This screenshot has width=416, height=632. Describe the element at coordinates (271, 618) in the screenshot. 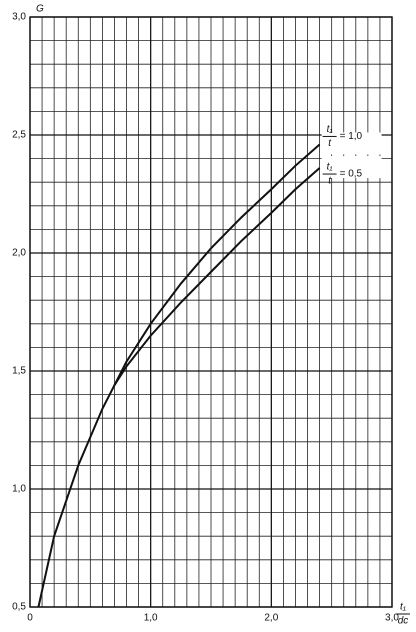

I see `x-tick-label: 2,0` at that location.